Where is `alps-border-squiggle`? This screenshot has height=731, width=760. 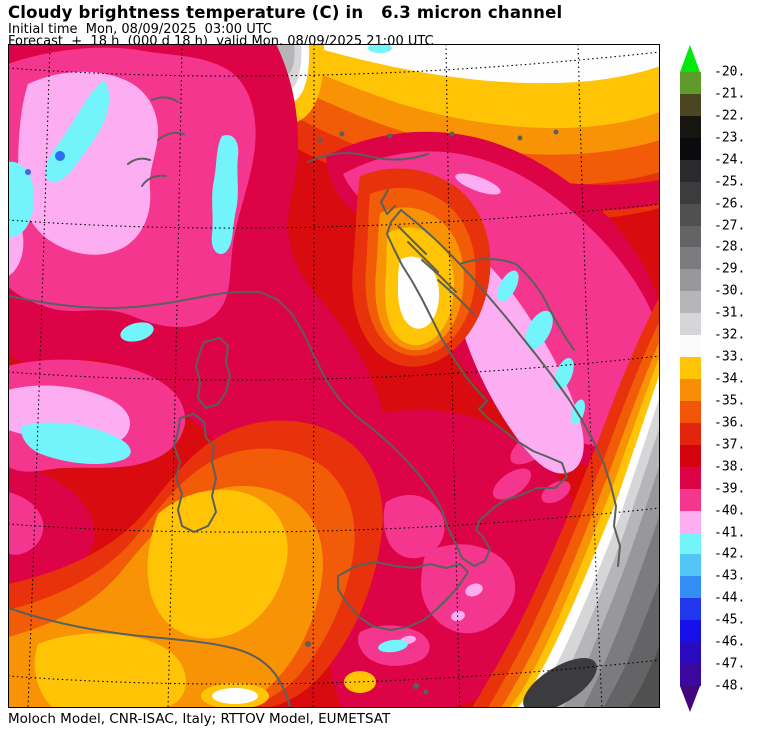
alps-border-squiggle is located at coordinates (368, 157).